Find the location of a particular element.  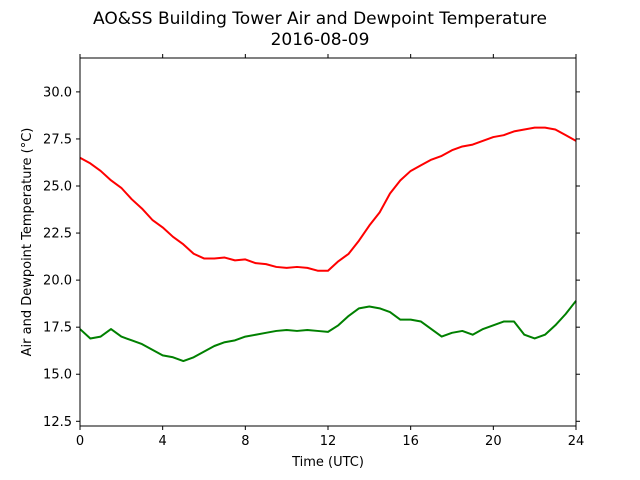

x-tick-label: 20 is located at coordinates (493, 441).